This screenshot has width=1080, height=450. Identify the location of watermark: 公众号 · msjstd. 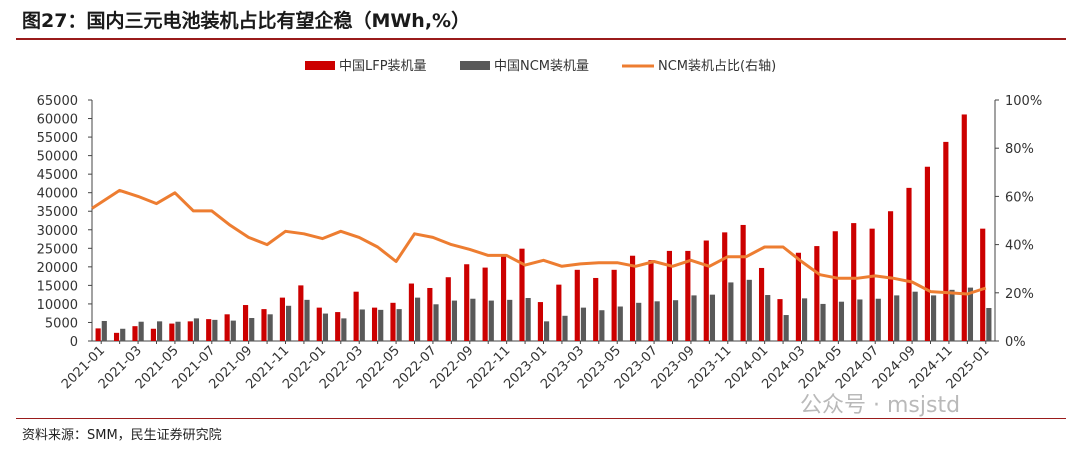
(880, 405).